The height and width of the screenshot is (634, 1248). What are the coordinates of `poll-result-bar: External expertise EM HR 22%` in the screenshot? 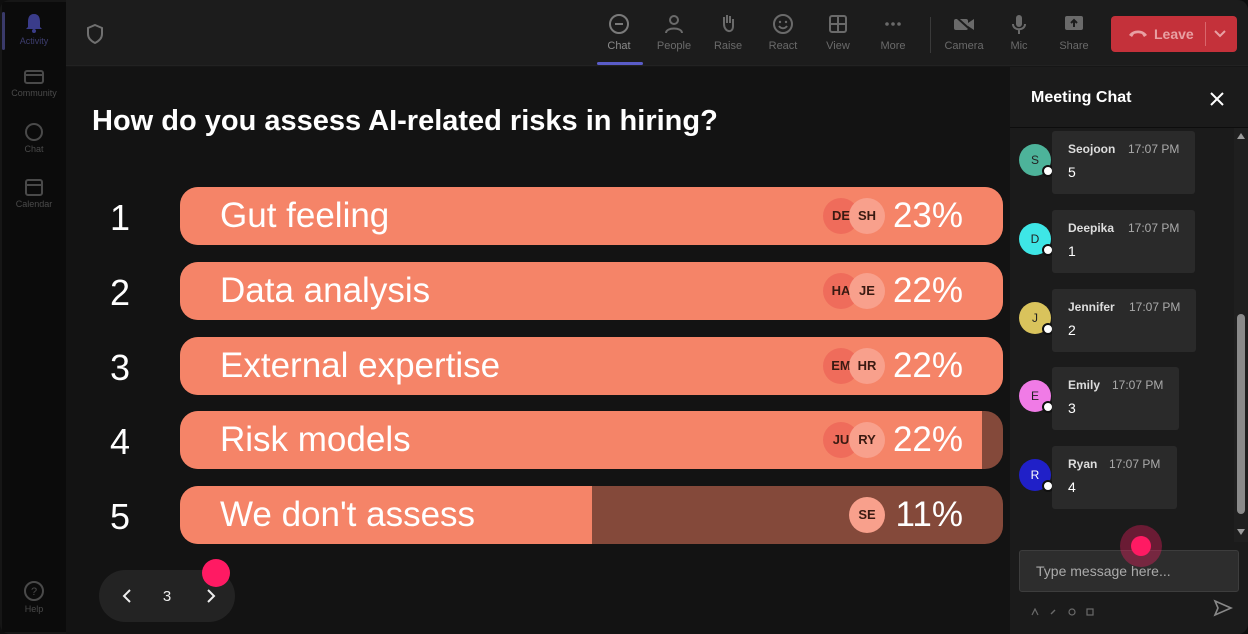 It's located at (591, 366).